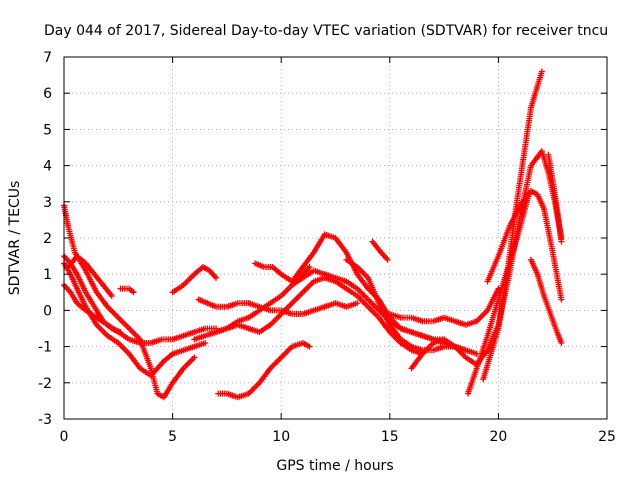  What do you see at coordinates (45, 420) in the screenshot?
I see `y-tick-label: -3` at bounding box center [45, 420].